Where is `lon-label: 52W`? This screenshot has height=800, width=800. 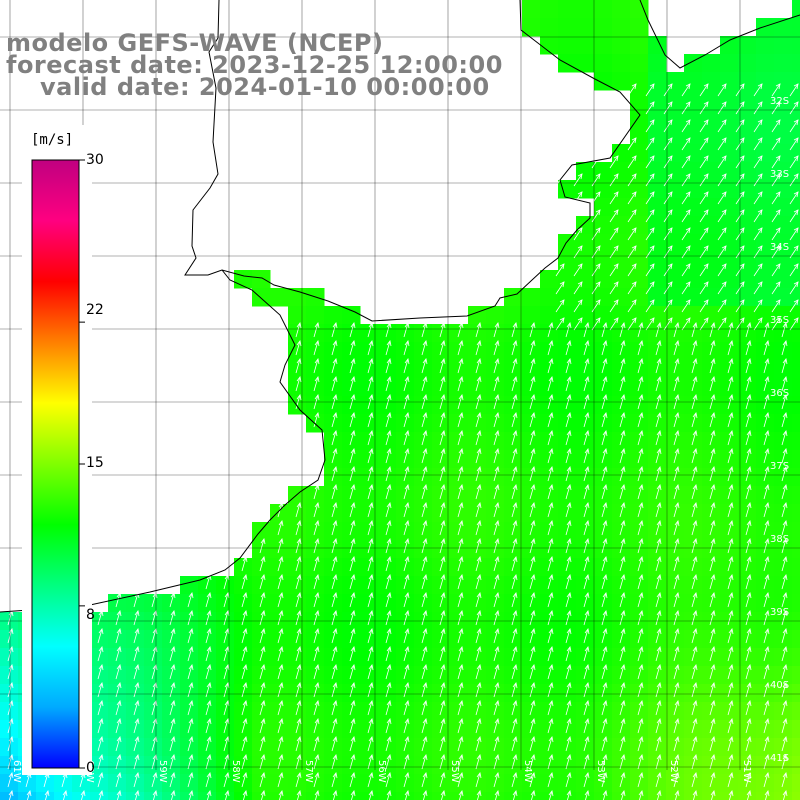 lon-label: 52W is located at coordinates (673, 771).